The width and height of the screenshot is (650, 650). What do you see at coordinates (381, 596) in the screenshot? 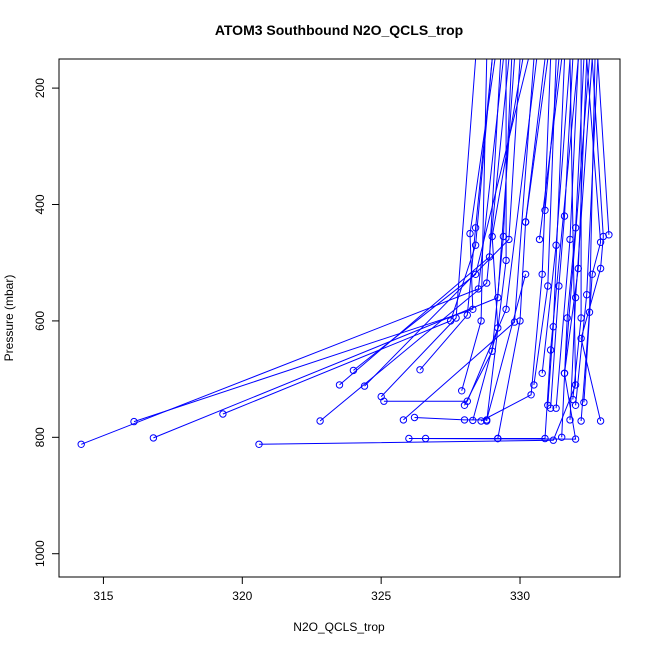
I see `x-tick-label: 325` at bounding box center [381, 596].